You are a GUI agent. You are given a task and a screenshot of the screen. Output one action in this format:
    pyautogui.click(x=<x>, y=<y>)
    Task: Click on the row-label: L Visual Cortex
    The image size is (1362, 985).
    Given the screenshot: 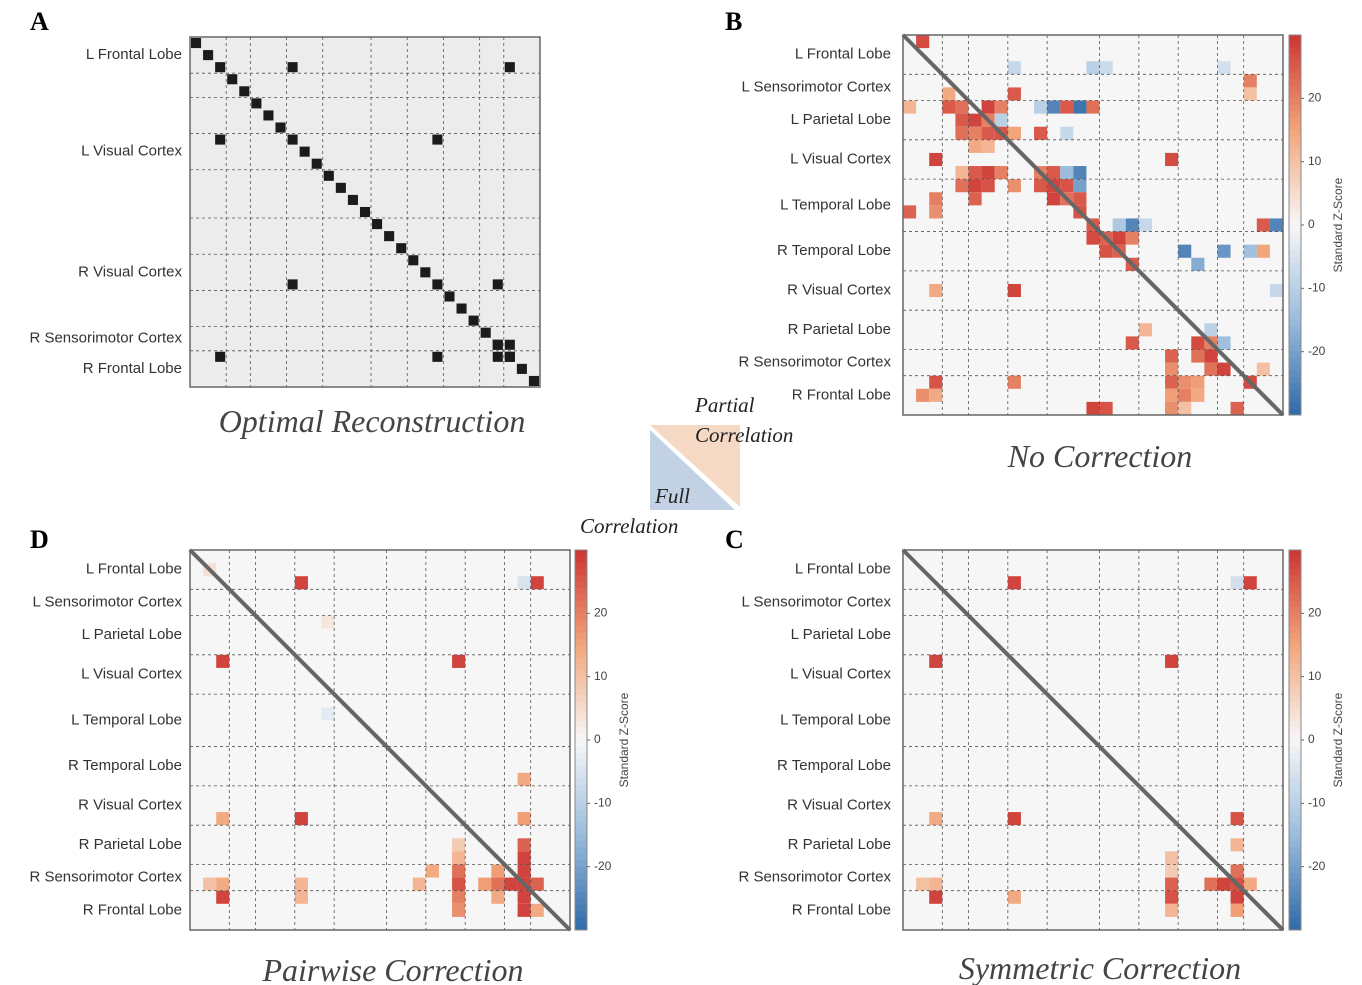 What is the action you would take?
    pyautogui.click(x=131, y=151)
    